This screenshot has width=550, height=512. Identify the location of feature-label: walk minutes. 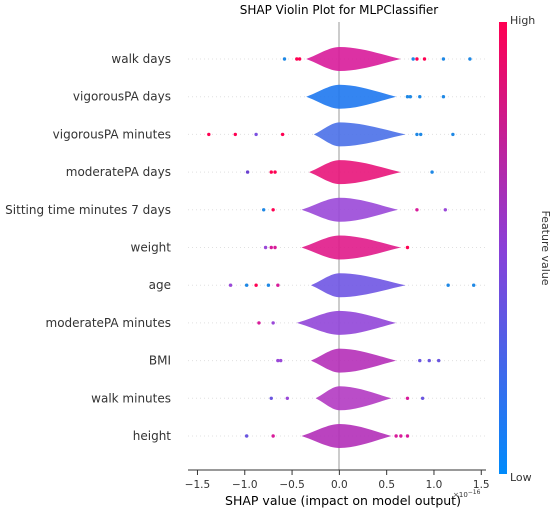
(131, 398).